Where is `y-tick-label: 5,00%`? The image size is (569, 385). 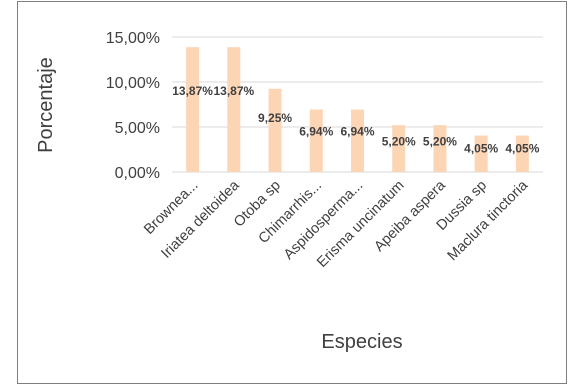 y-tick-label: 5,00% is located at coordinates (137, 128).